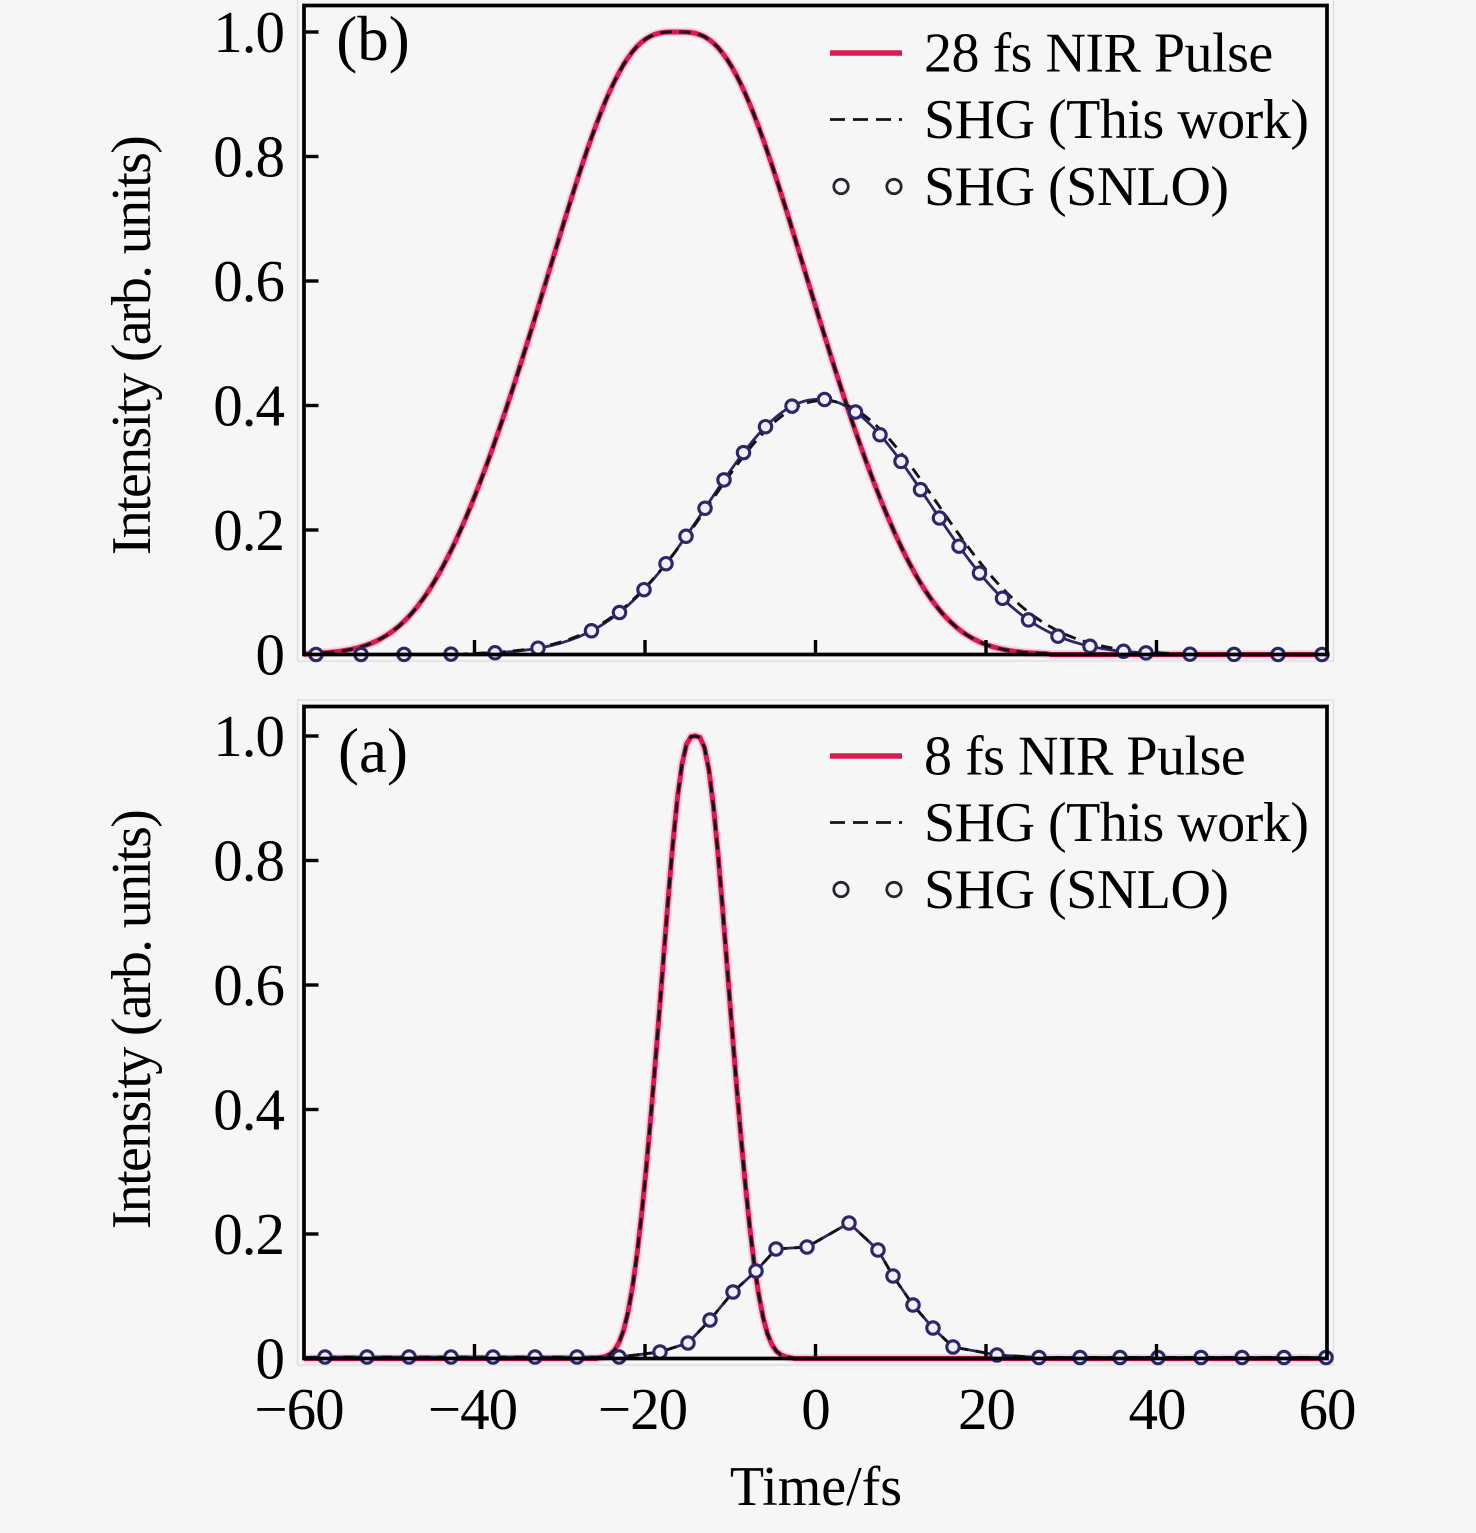 The height and width of the screenshot is (1533, 1476). I want to click on svg-text: 20, so click(986, 1409).